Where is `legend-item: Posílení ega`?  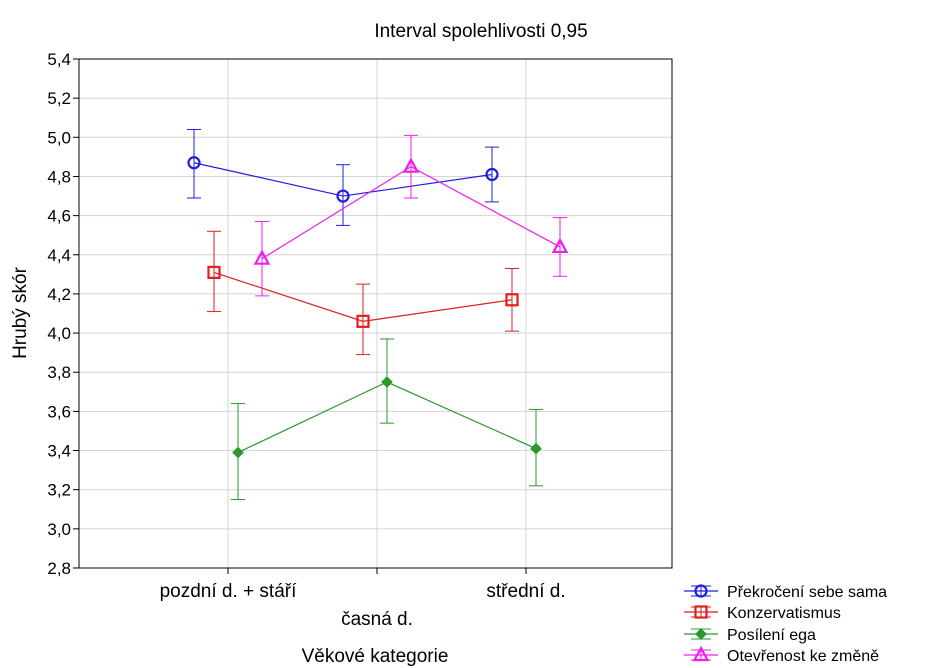
legend-item: Posílení ega is located at coordinates (750, 635).